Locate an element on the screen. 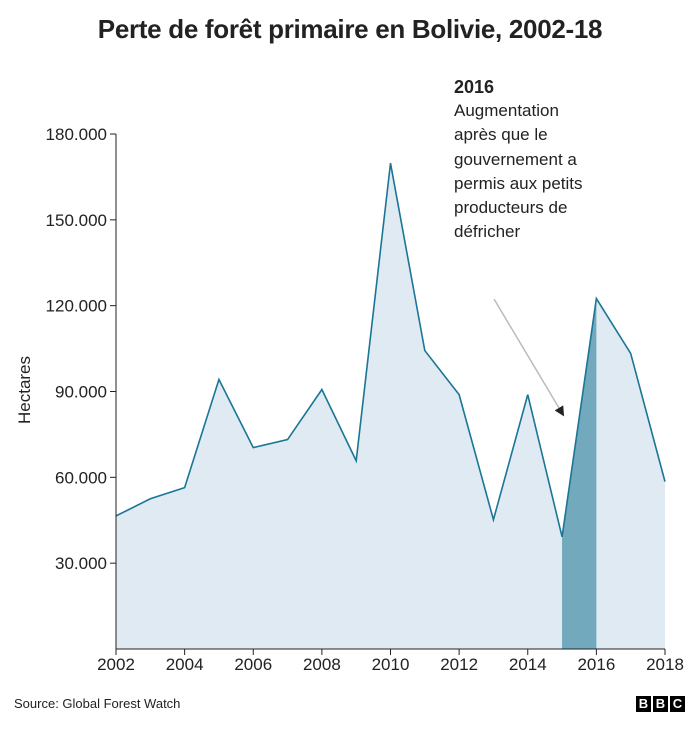 This screenshot has width=700, height=730. y-tick-label: 180.000 is located at coordinates (76, 134).